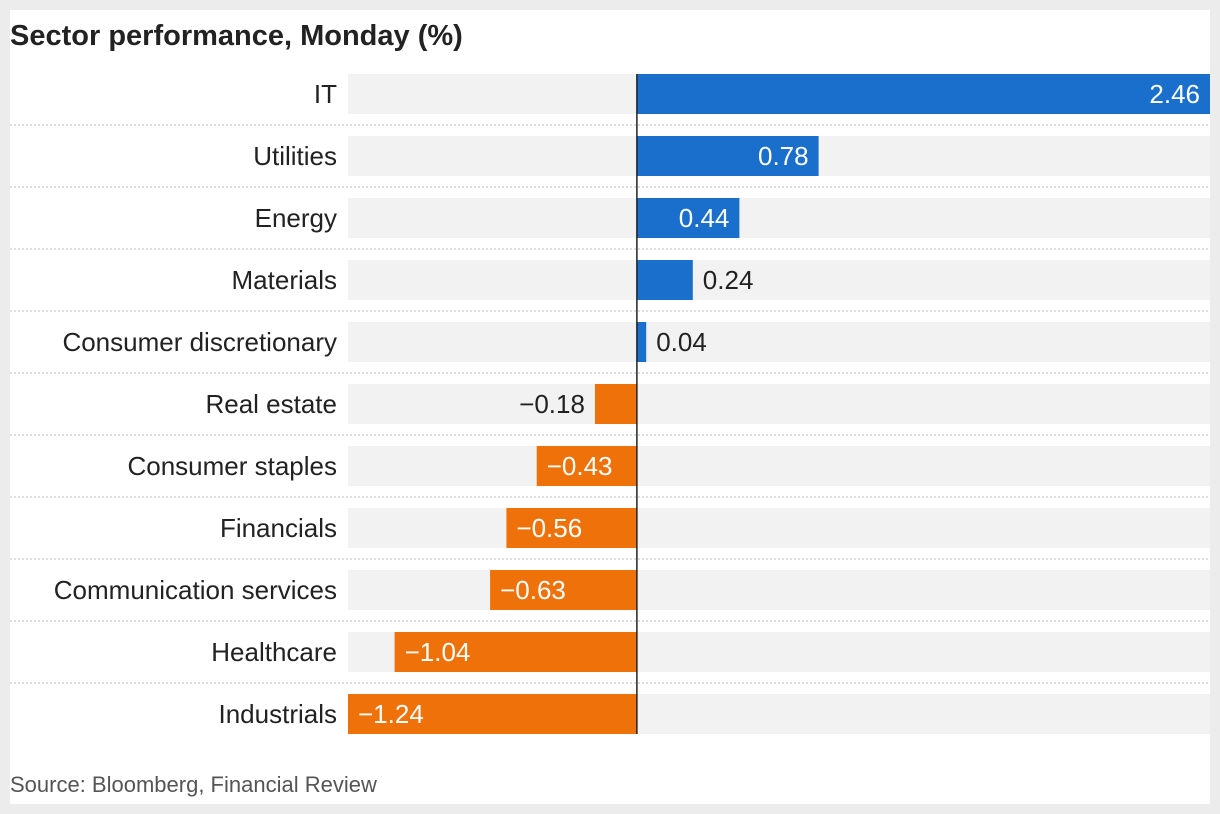 This screenshot has height=814, width=1220. What do you see at coordinates (274, 652) in the screenshot?
I see `category-label: Healthcare` at bounding box center [274, 652].